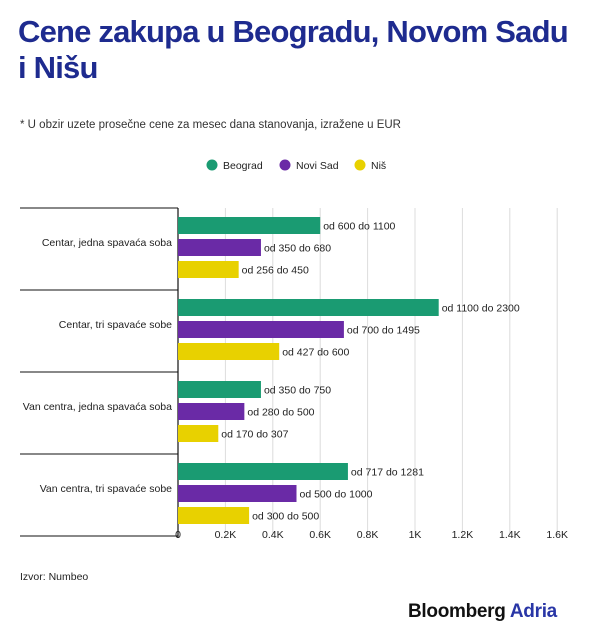 The height and width of the screenshot is (637, 592). I want to click on category-label: Centar, jedna spavaća soba, so click(107, 243).